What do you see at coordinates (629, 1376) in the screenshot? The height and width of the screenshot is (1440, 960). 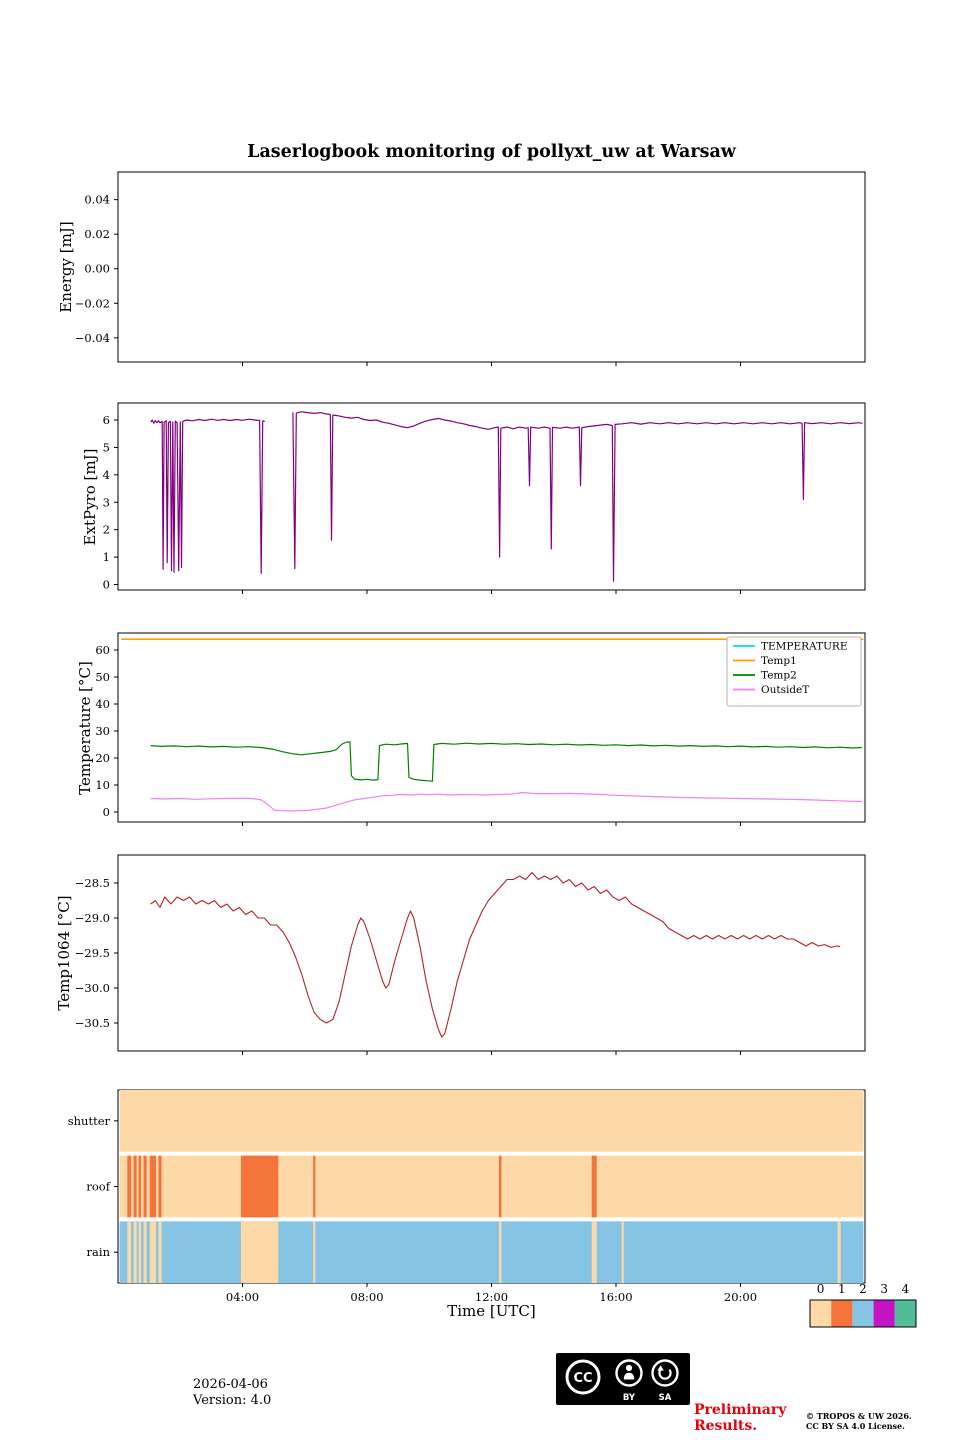 I see `attribution-person-body-icon` at bounding box center [629, 1376].